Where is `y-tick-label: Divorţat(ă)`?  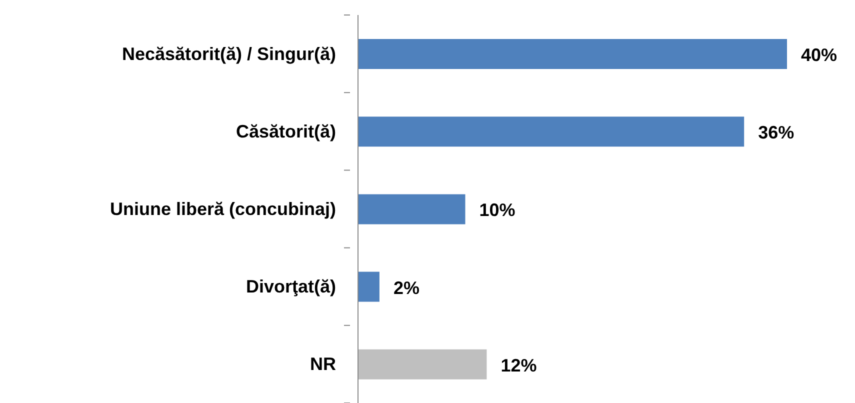
y-tick-label: Divorţat(ă) is located at coordinates (291, 286).